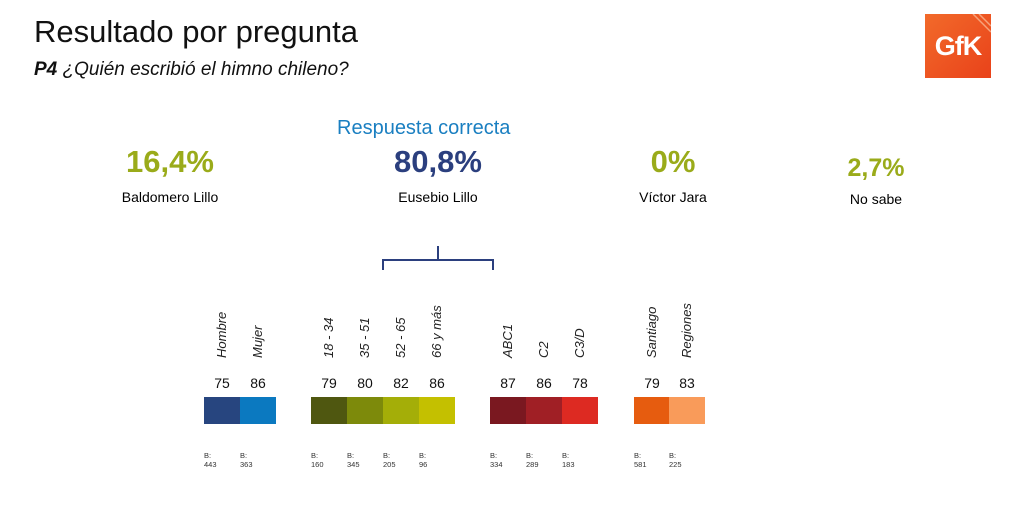 This screenshot has width=1024, height=515. I want to click on segment-label-18-34: 18 - 34, so click(328, 337).